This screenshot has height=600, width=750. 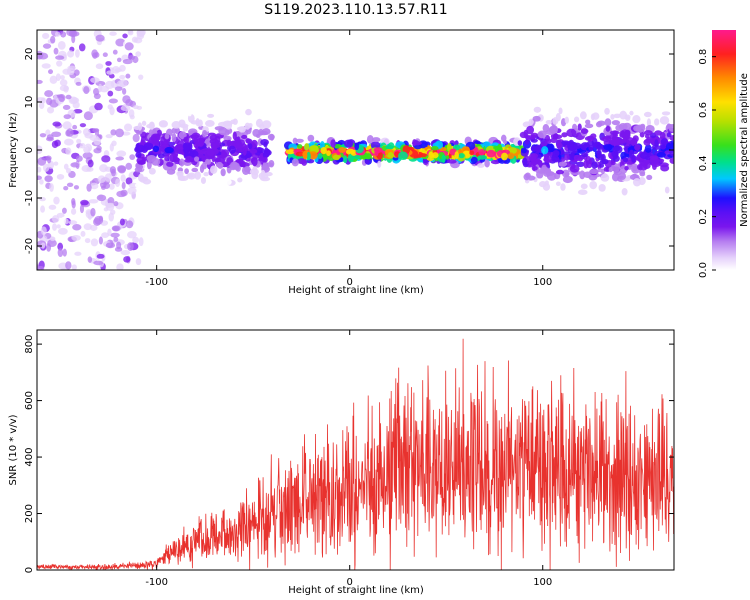 What do you see at coordinates (29, 198) in the screenshot?
I see `spectrogram-ytick-label: -10` at bounding box center [29, 198].